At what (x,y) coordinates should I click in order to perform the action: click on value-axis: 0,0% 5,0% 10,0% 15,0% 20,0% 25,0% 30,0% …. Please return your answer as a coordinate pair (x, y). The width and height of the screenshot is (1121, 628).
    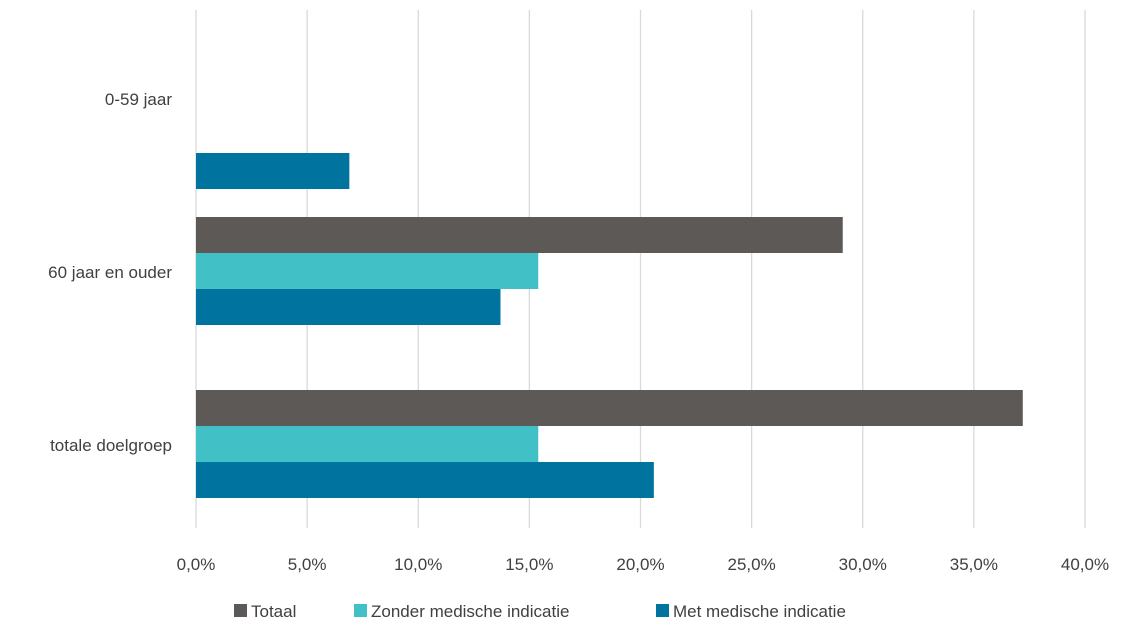
    Looking at the image, I should click on (643, 564).